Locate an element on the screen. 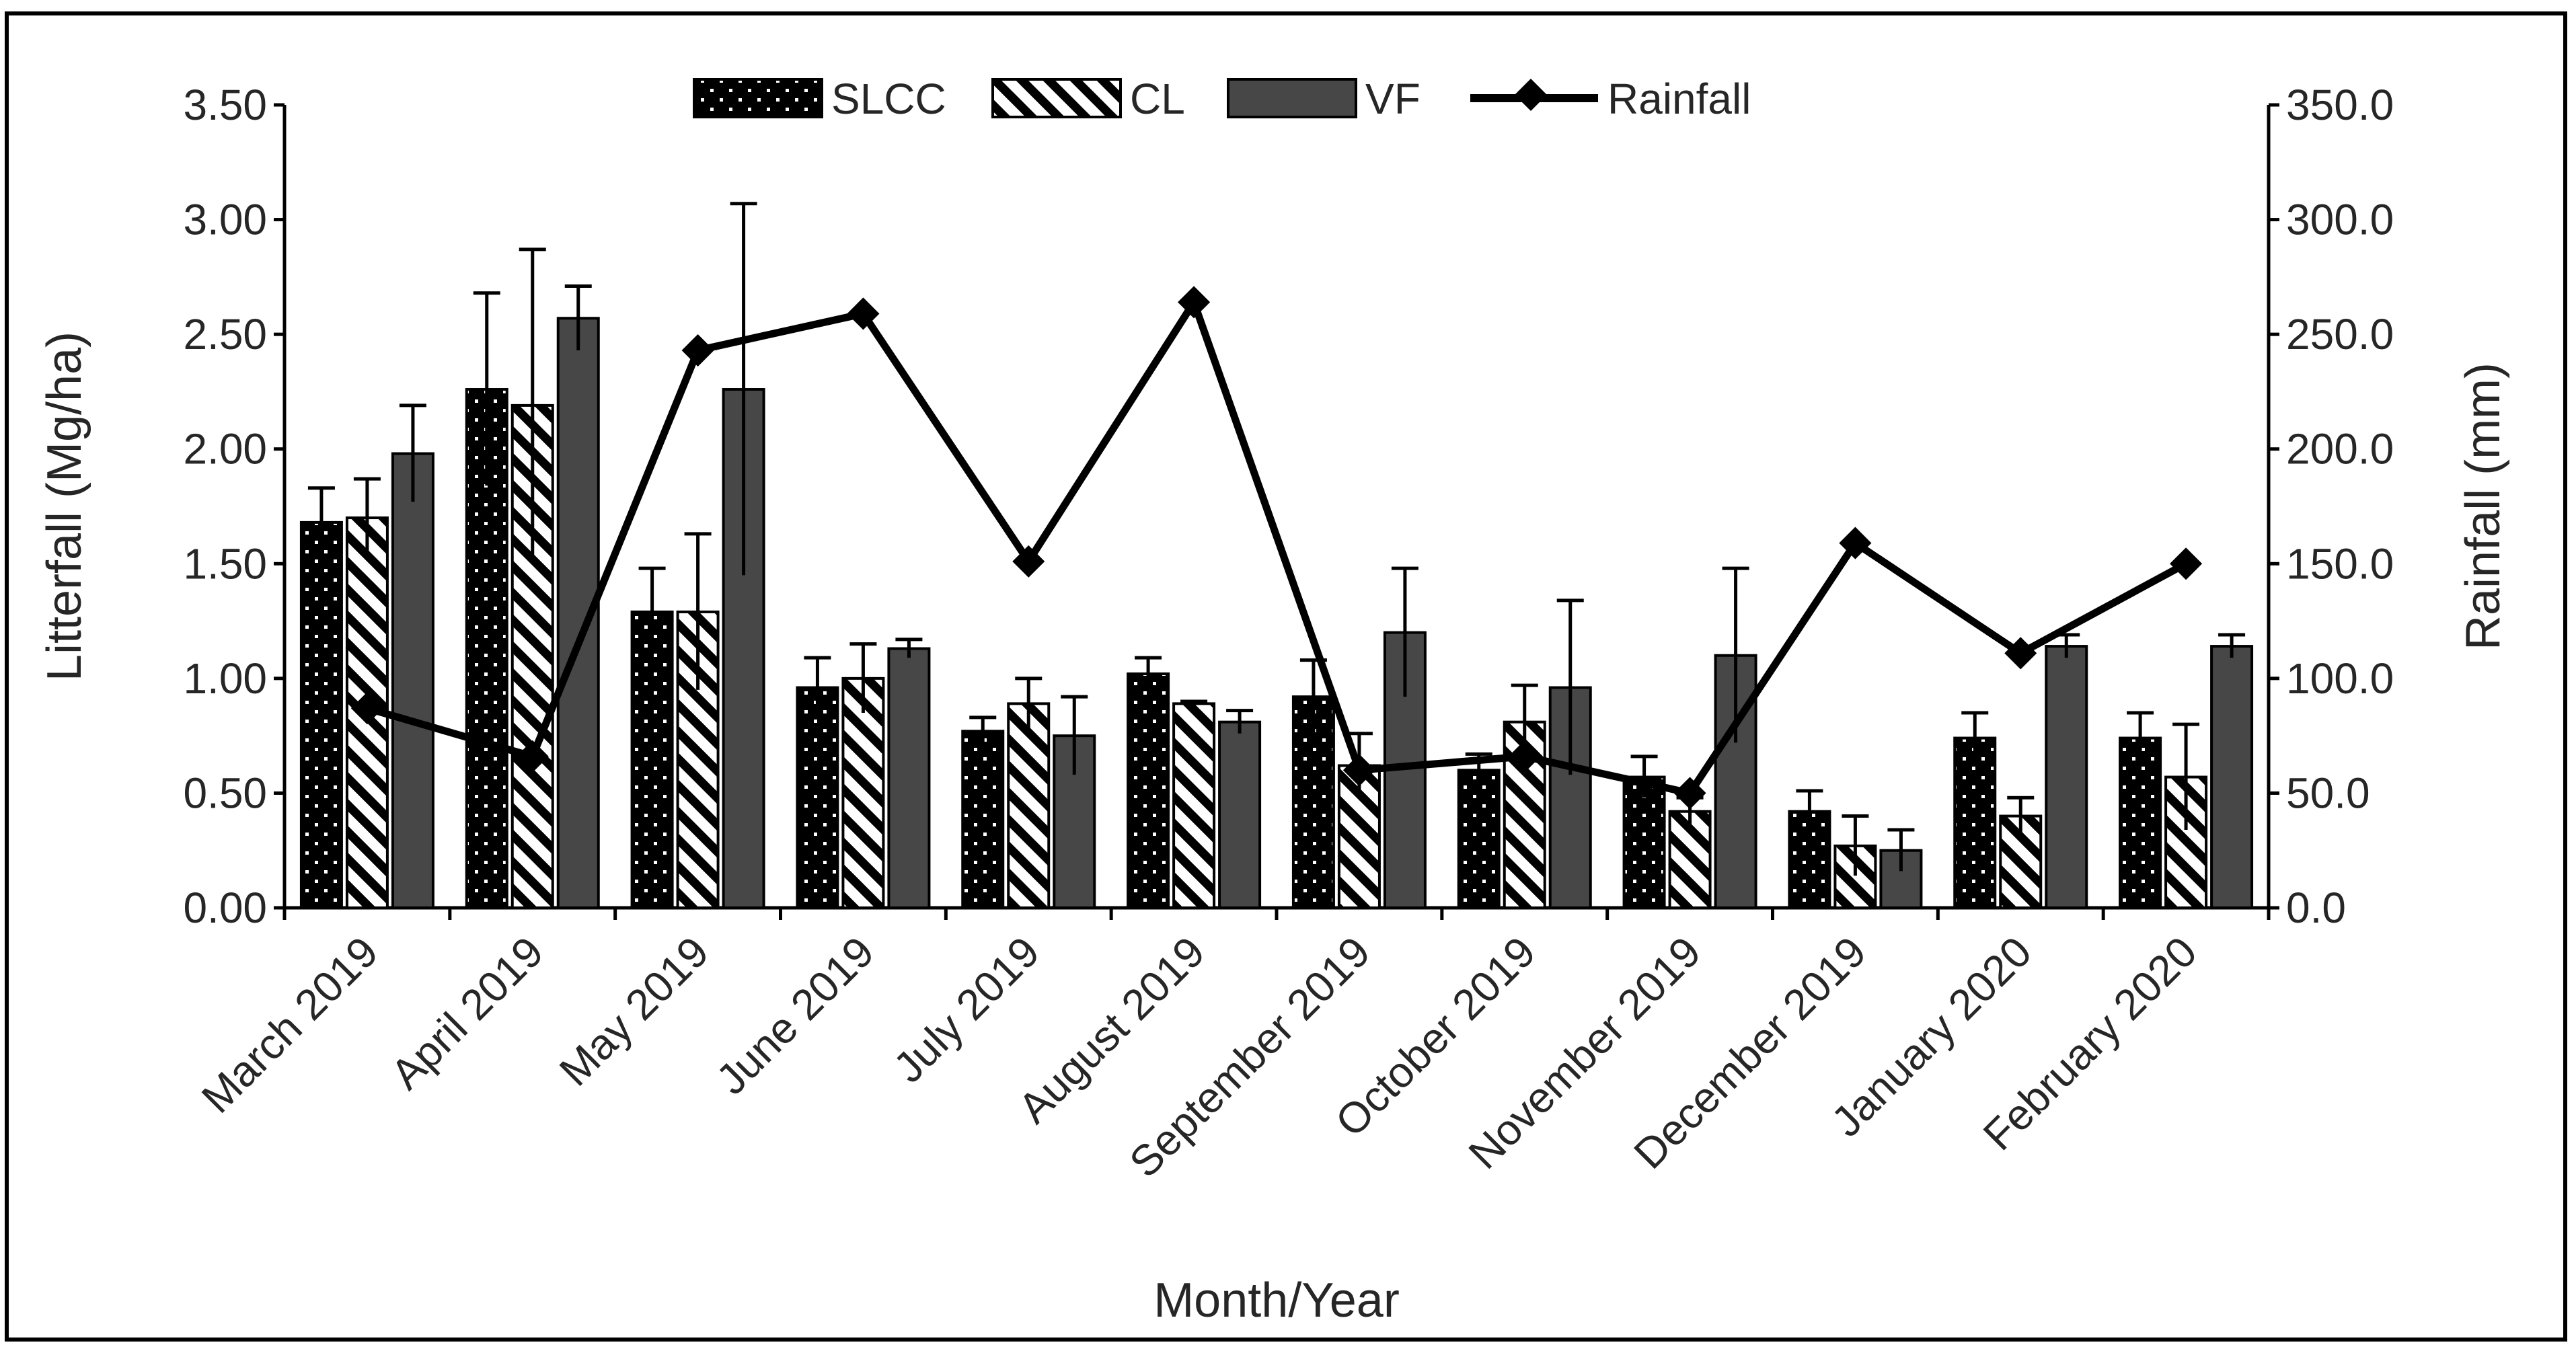 This screenshot has height=1355, width=2576. x-category-label: May 2019 is located at coordinates (634, 1011).